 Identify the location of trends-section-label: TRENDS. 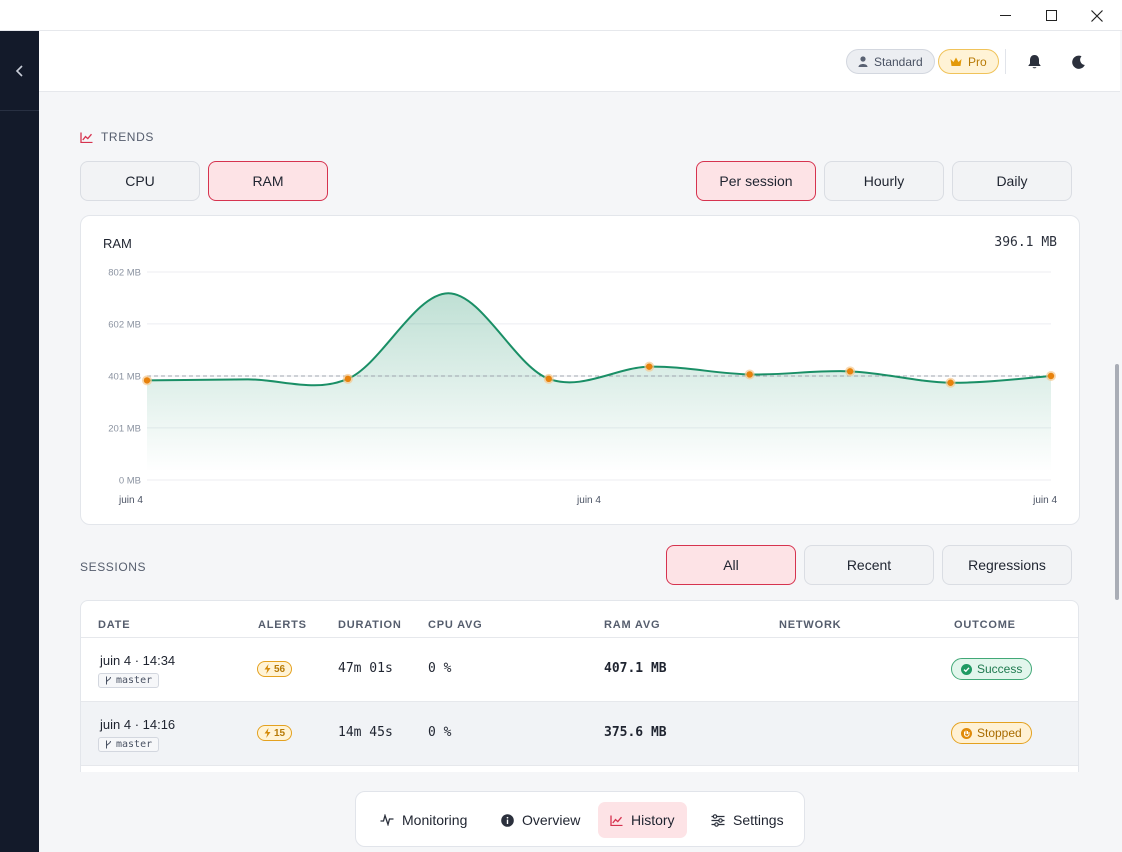
(117, 137).